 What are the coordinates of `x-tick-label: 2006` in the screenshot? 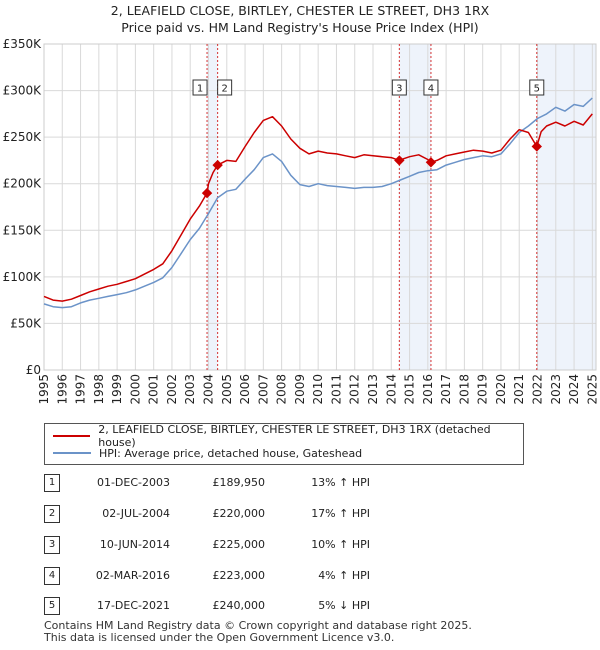 It's located at (245, 389).